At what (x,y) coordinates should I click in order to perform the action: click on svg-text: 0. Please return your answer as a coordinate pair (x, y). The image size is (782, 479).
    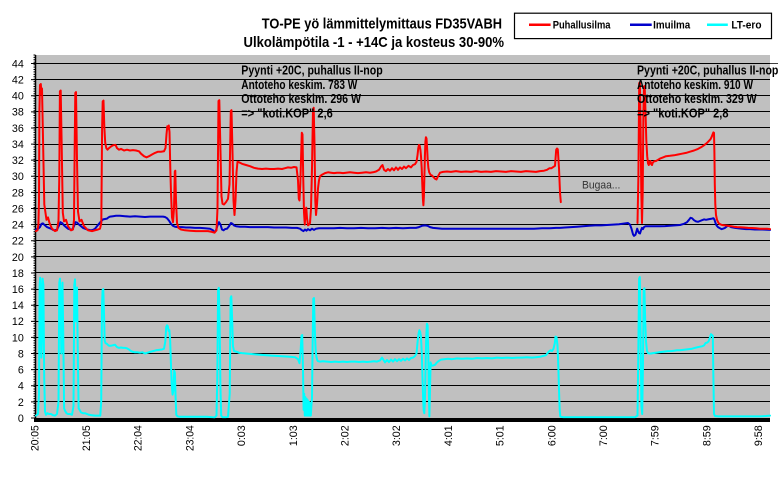
    Looking at the image, I should click on (21, 419).